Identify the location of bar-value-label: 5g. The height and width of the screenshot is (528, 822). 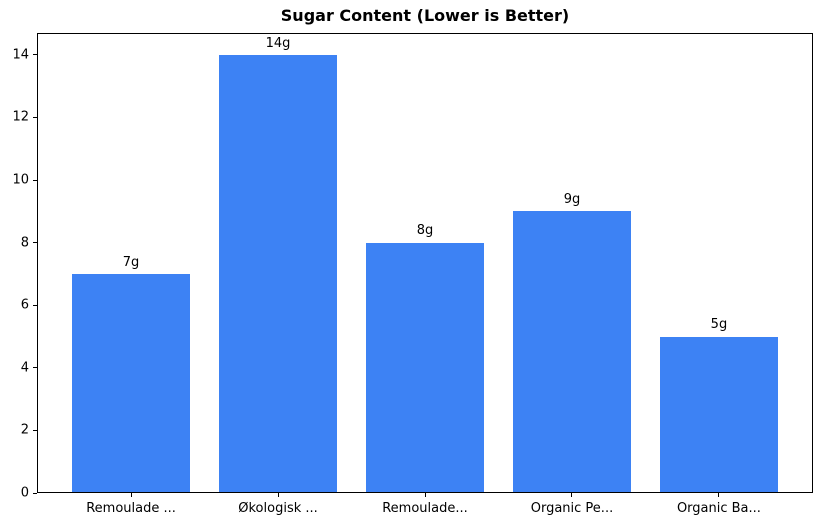
(719, 325).